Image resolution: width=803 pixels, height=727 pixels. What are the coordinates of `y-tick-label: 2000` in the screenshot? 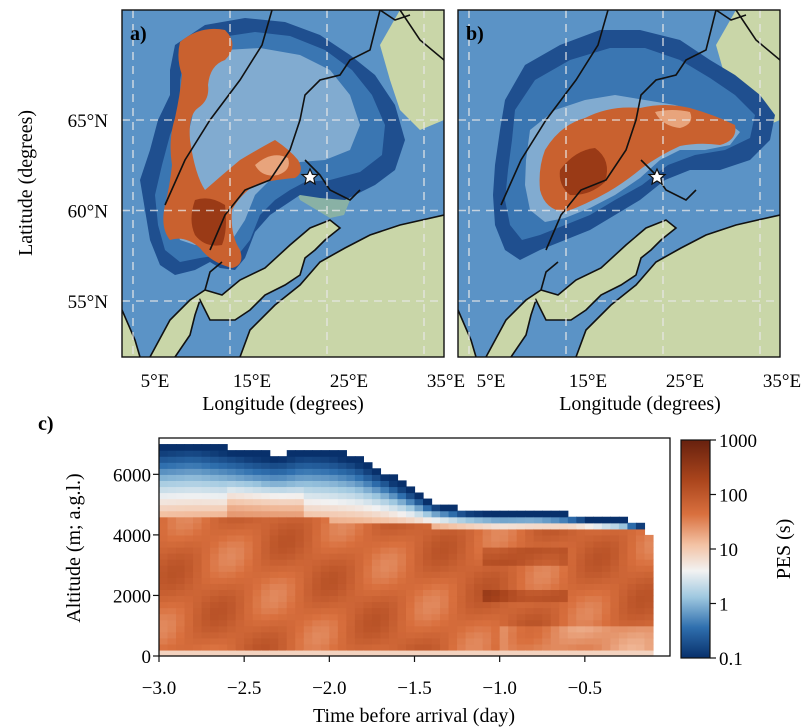 It's located at (132, 596).